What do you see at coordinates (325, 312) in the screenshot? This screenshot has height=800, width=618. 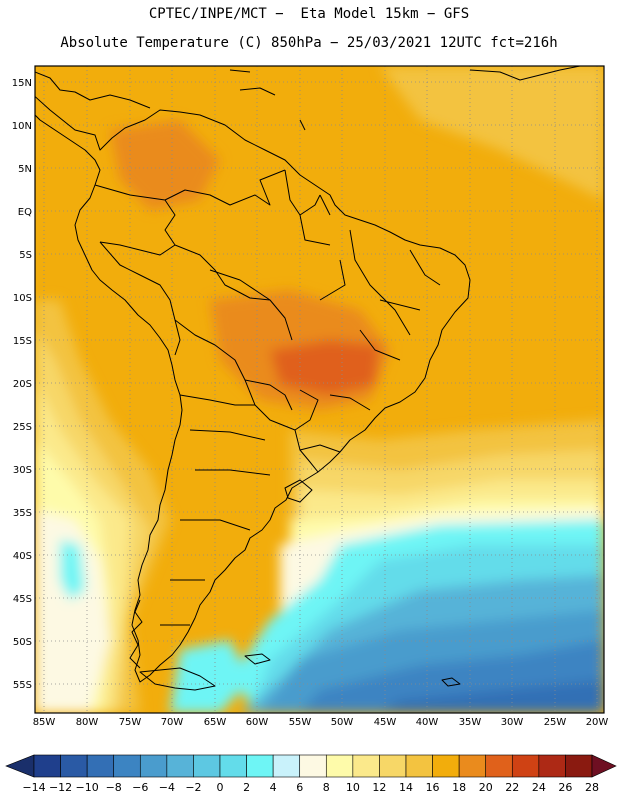 I see `brazil-states` at bounding box center [325, 312].